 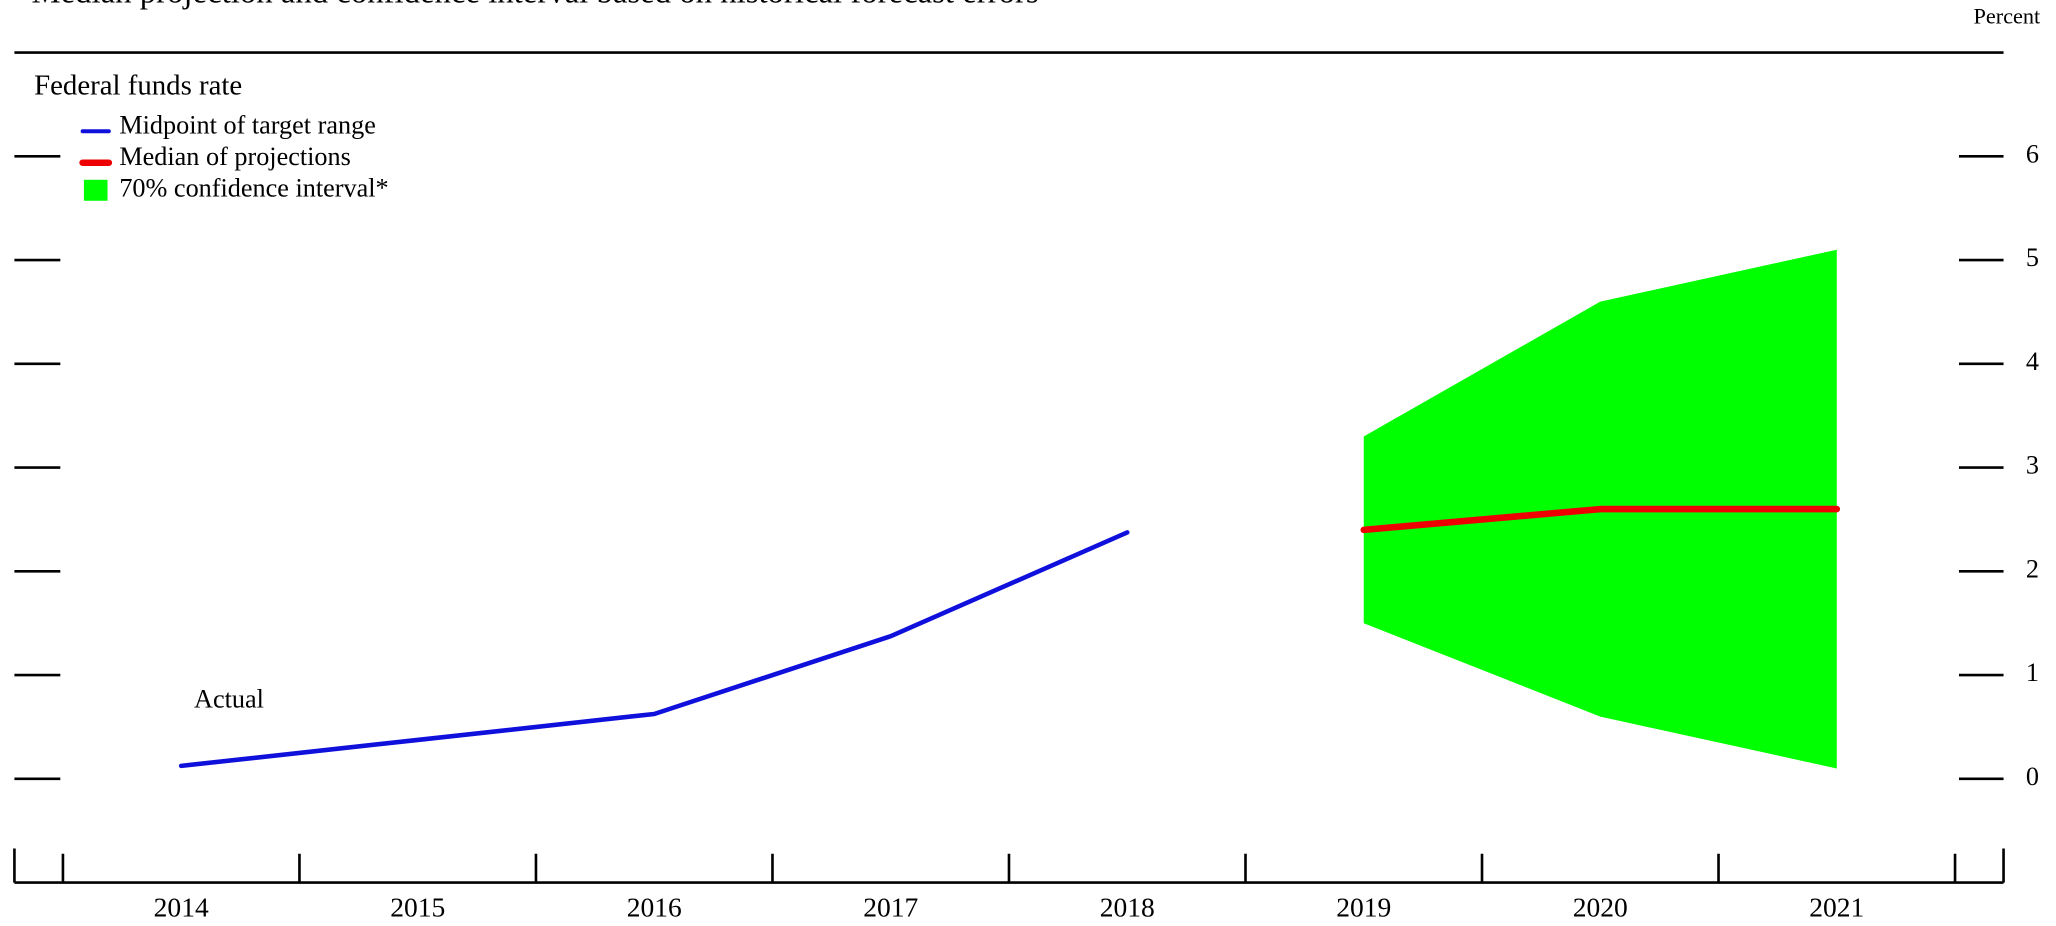 I want to click on y-tick-label: 6, so click(x=2032, y=153).